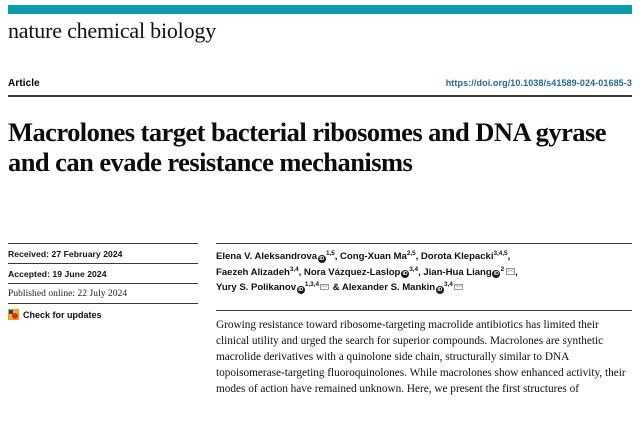 Image resolution: width=640 pixels, height=427 pixels. Describe the element at coordinates (373, 256) in the screenshot. I see `author-name: Cong-Xuan Ma` at that location.